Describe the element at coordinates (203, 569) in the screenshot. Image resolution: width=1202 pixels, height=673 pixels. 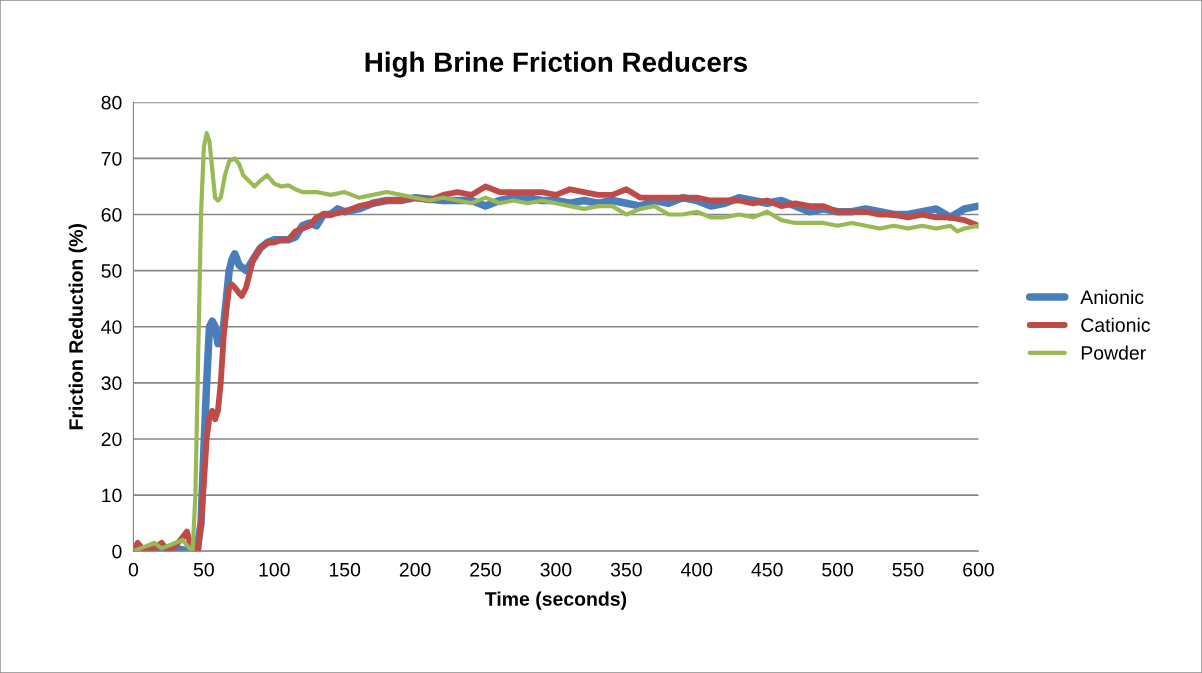
I see `x-tick-label: 50` at that location.